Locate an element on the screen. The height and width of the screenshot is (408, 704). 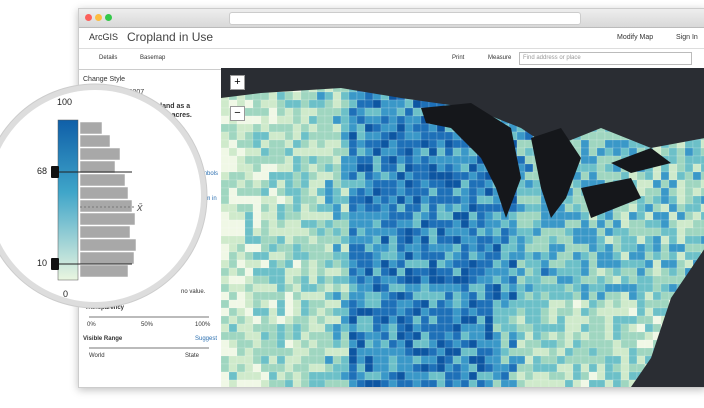
symbols: Symbols is located at coordinates (207, 174).